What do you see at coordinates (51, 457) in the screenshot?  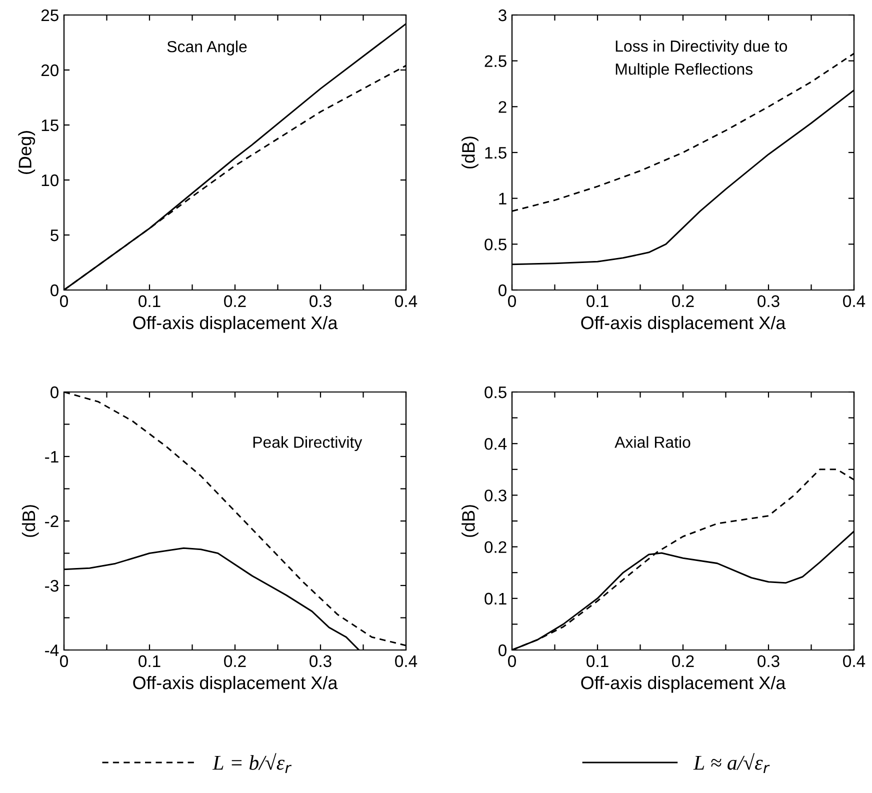 I see `y-tick-label: -1` at bounding box center [51, 457].